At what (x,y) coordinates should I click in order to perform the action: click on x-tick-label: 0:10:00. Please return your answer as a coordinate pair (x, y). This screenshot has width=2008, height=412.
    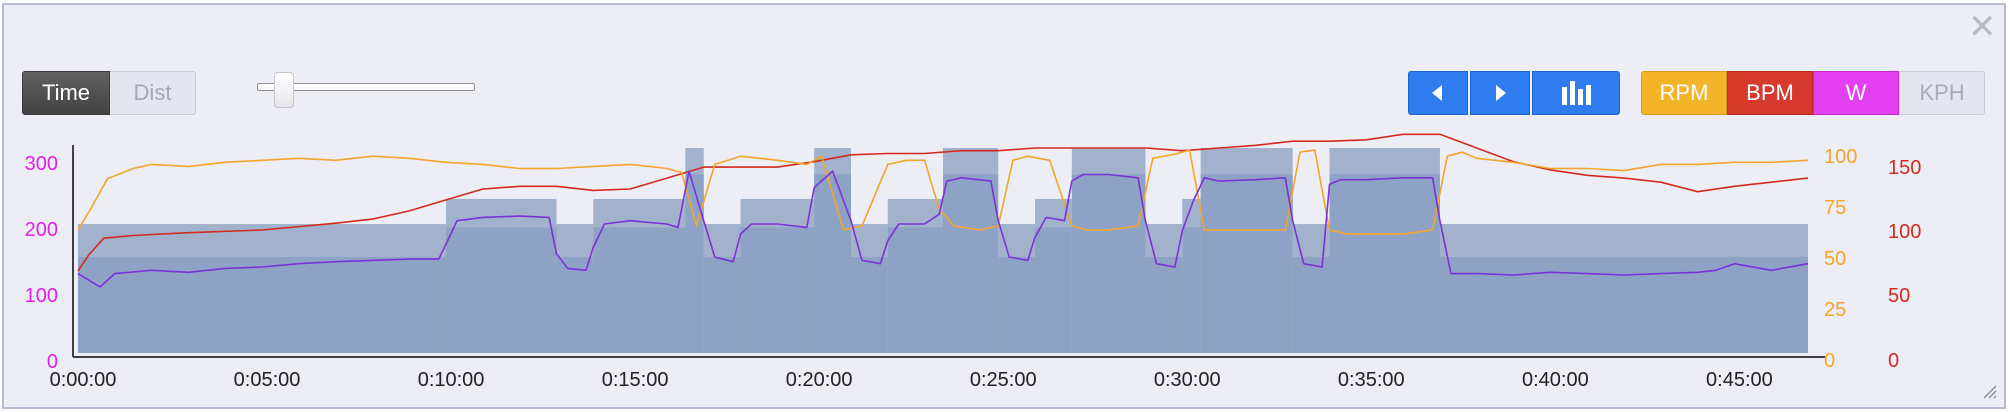
    Looking at the image, I should click on (451, 380).